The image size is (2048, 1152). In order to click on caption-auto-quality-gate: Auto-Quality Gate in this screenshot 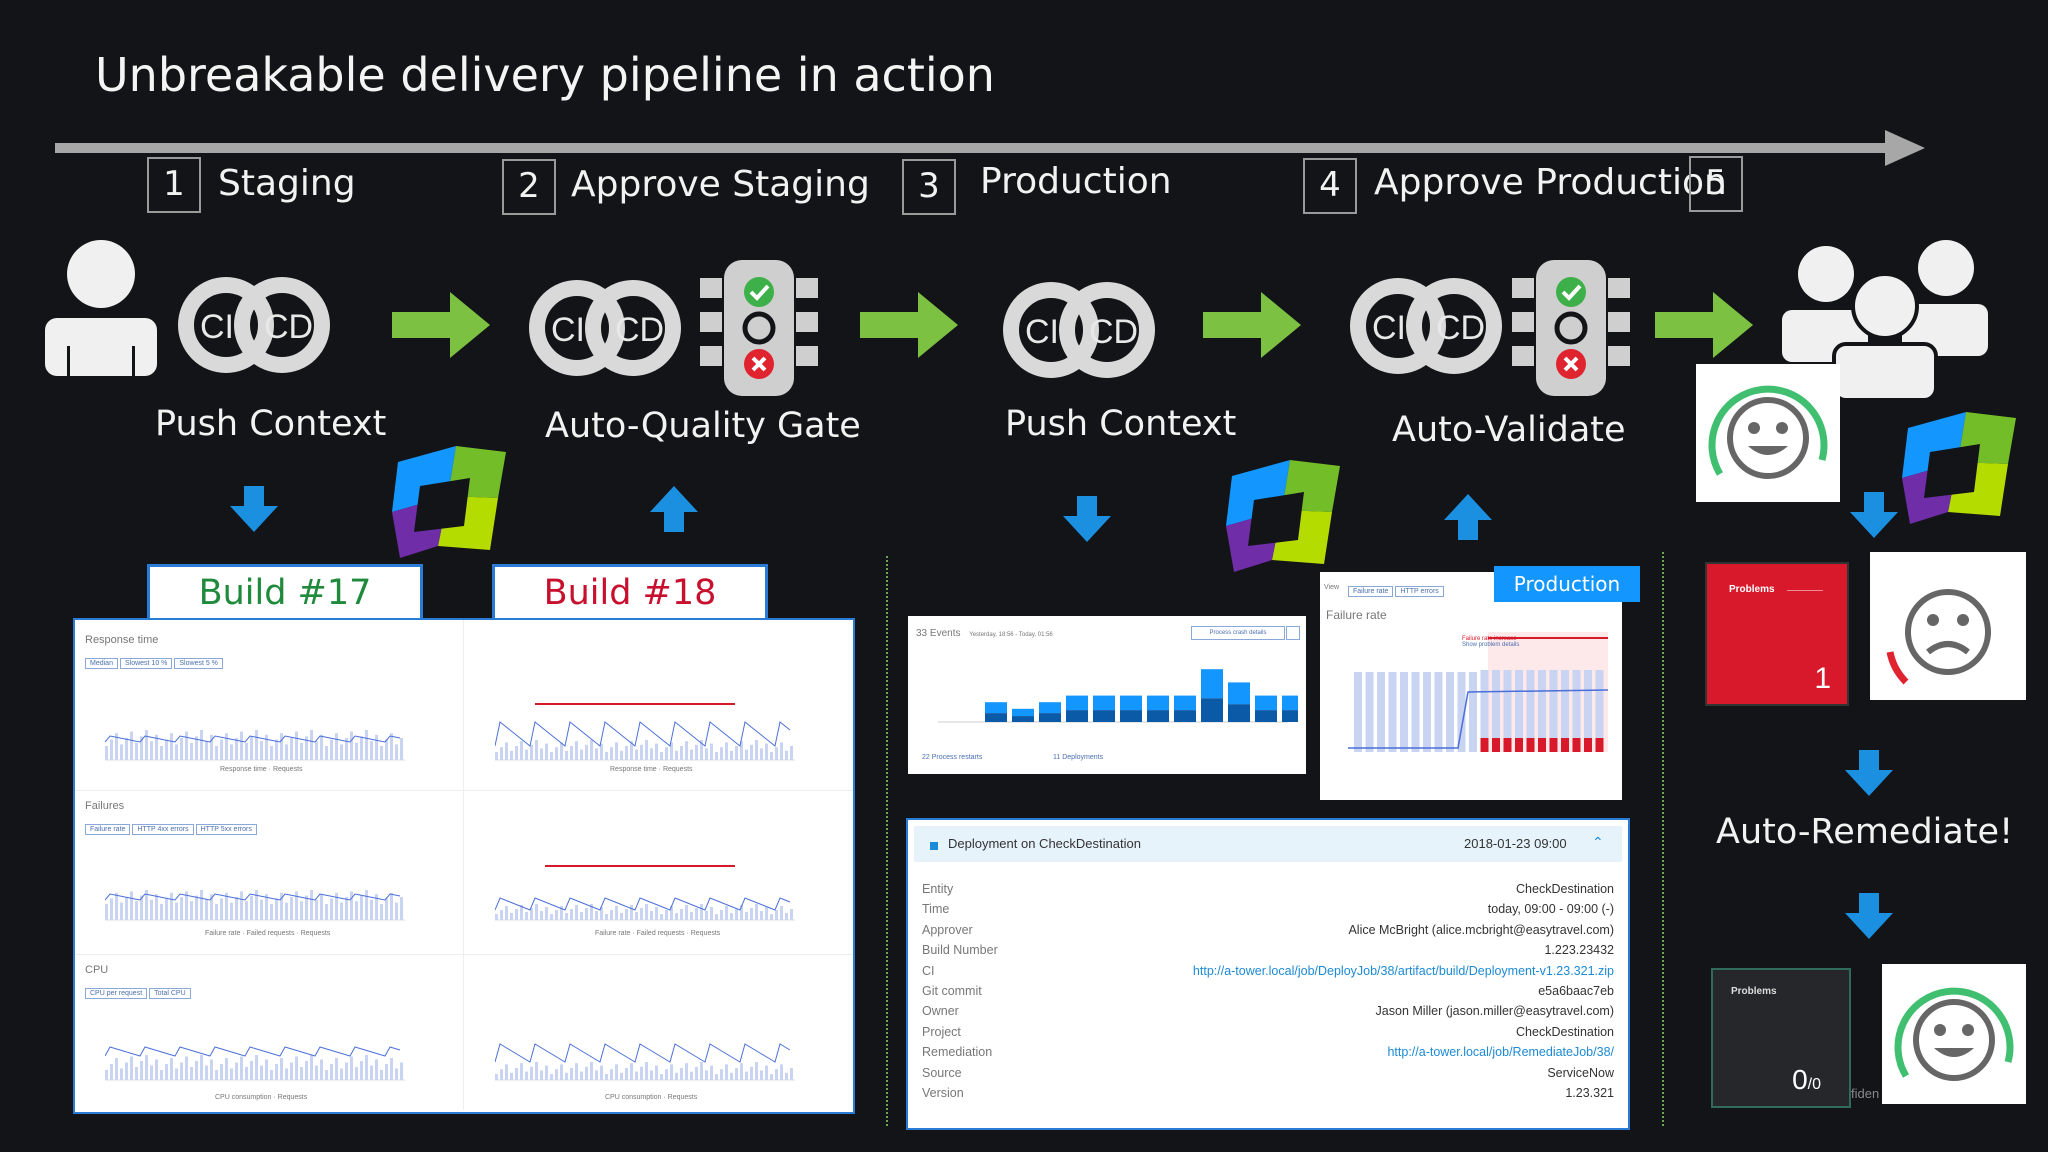, I will do `click(703, 426)`.